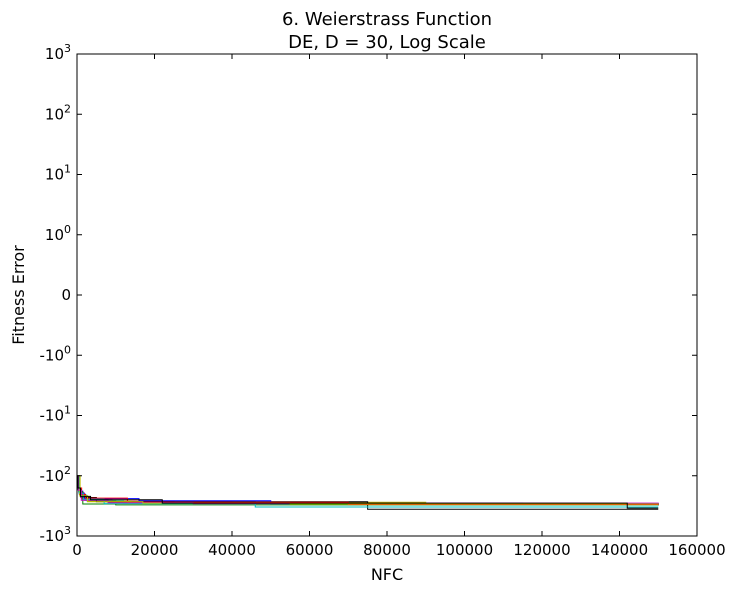  I want to click on y-tick-label: 10¹, so click(58, 173).